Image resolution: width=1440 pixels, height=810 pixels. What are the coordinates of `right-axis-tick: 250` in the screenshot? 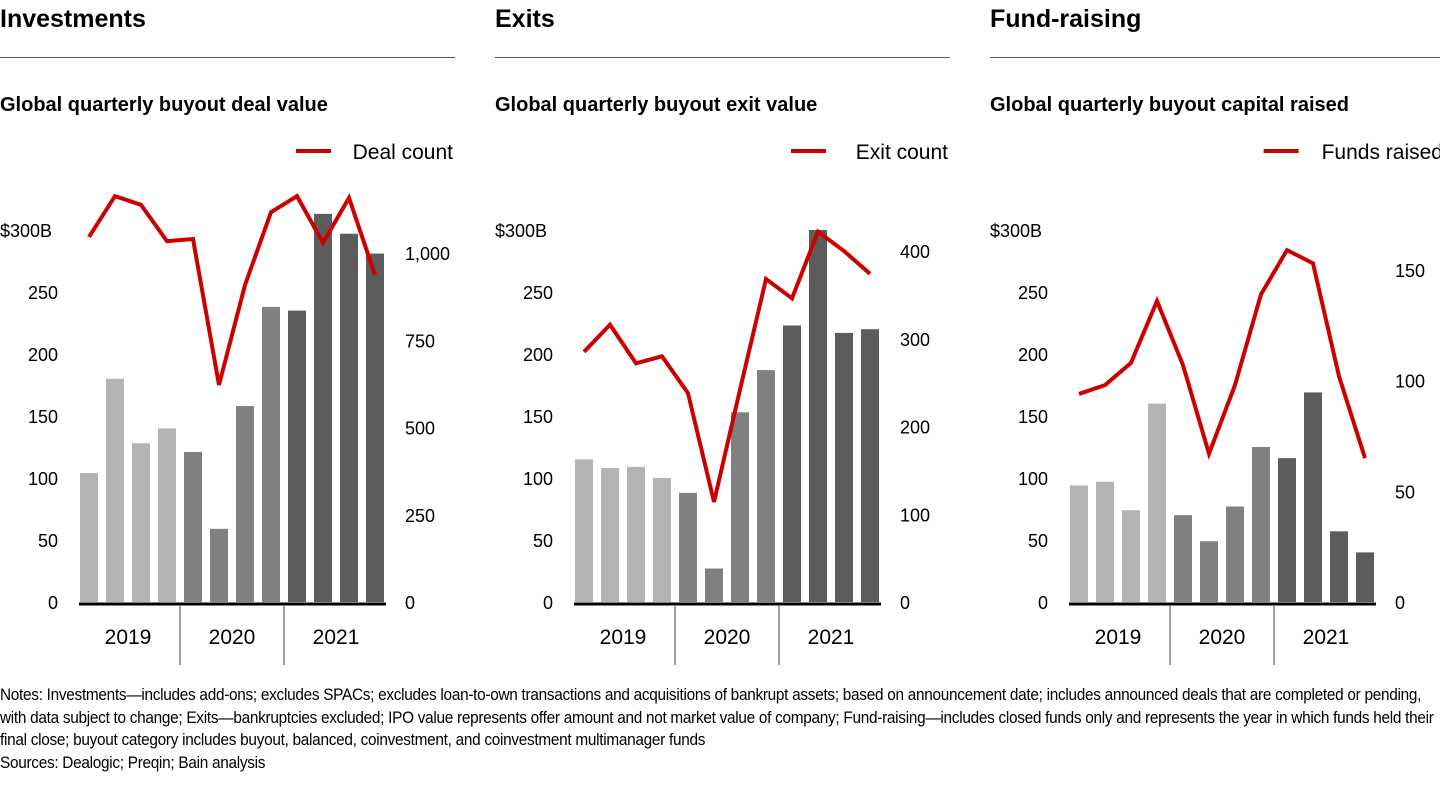 It's located at (420, 516).